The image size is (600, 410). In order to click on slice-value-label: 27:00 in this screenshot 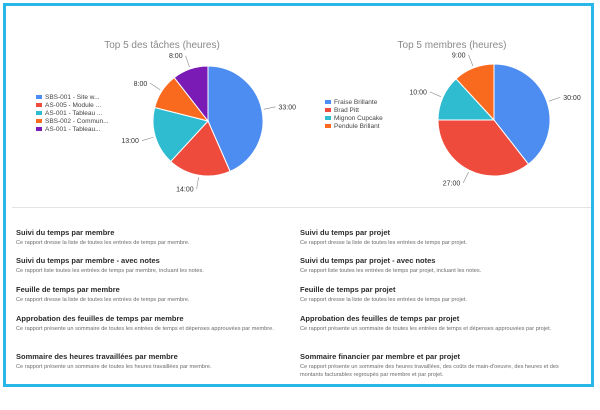, I will do `click(452, 183)`.